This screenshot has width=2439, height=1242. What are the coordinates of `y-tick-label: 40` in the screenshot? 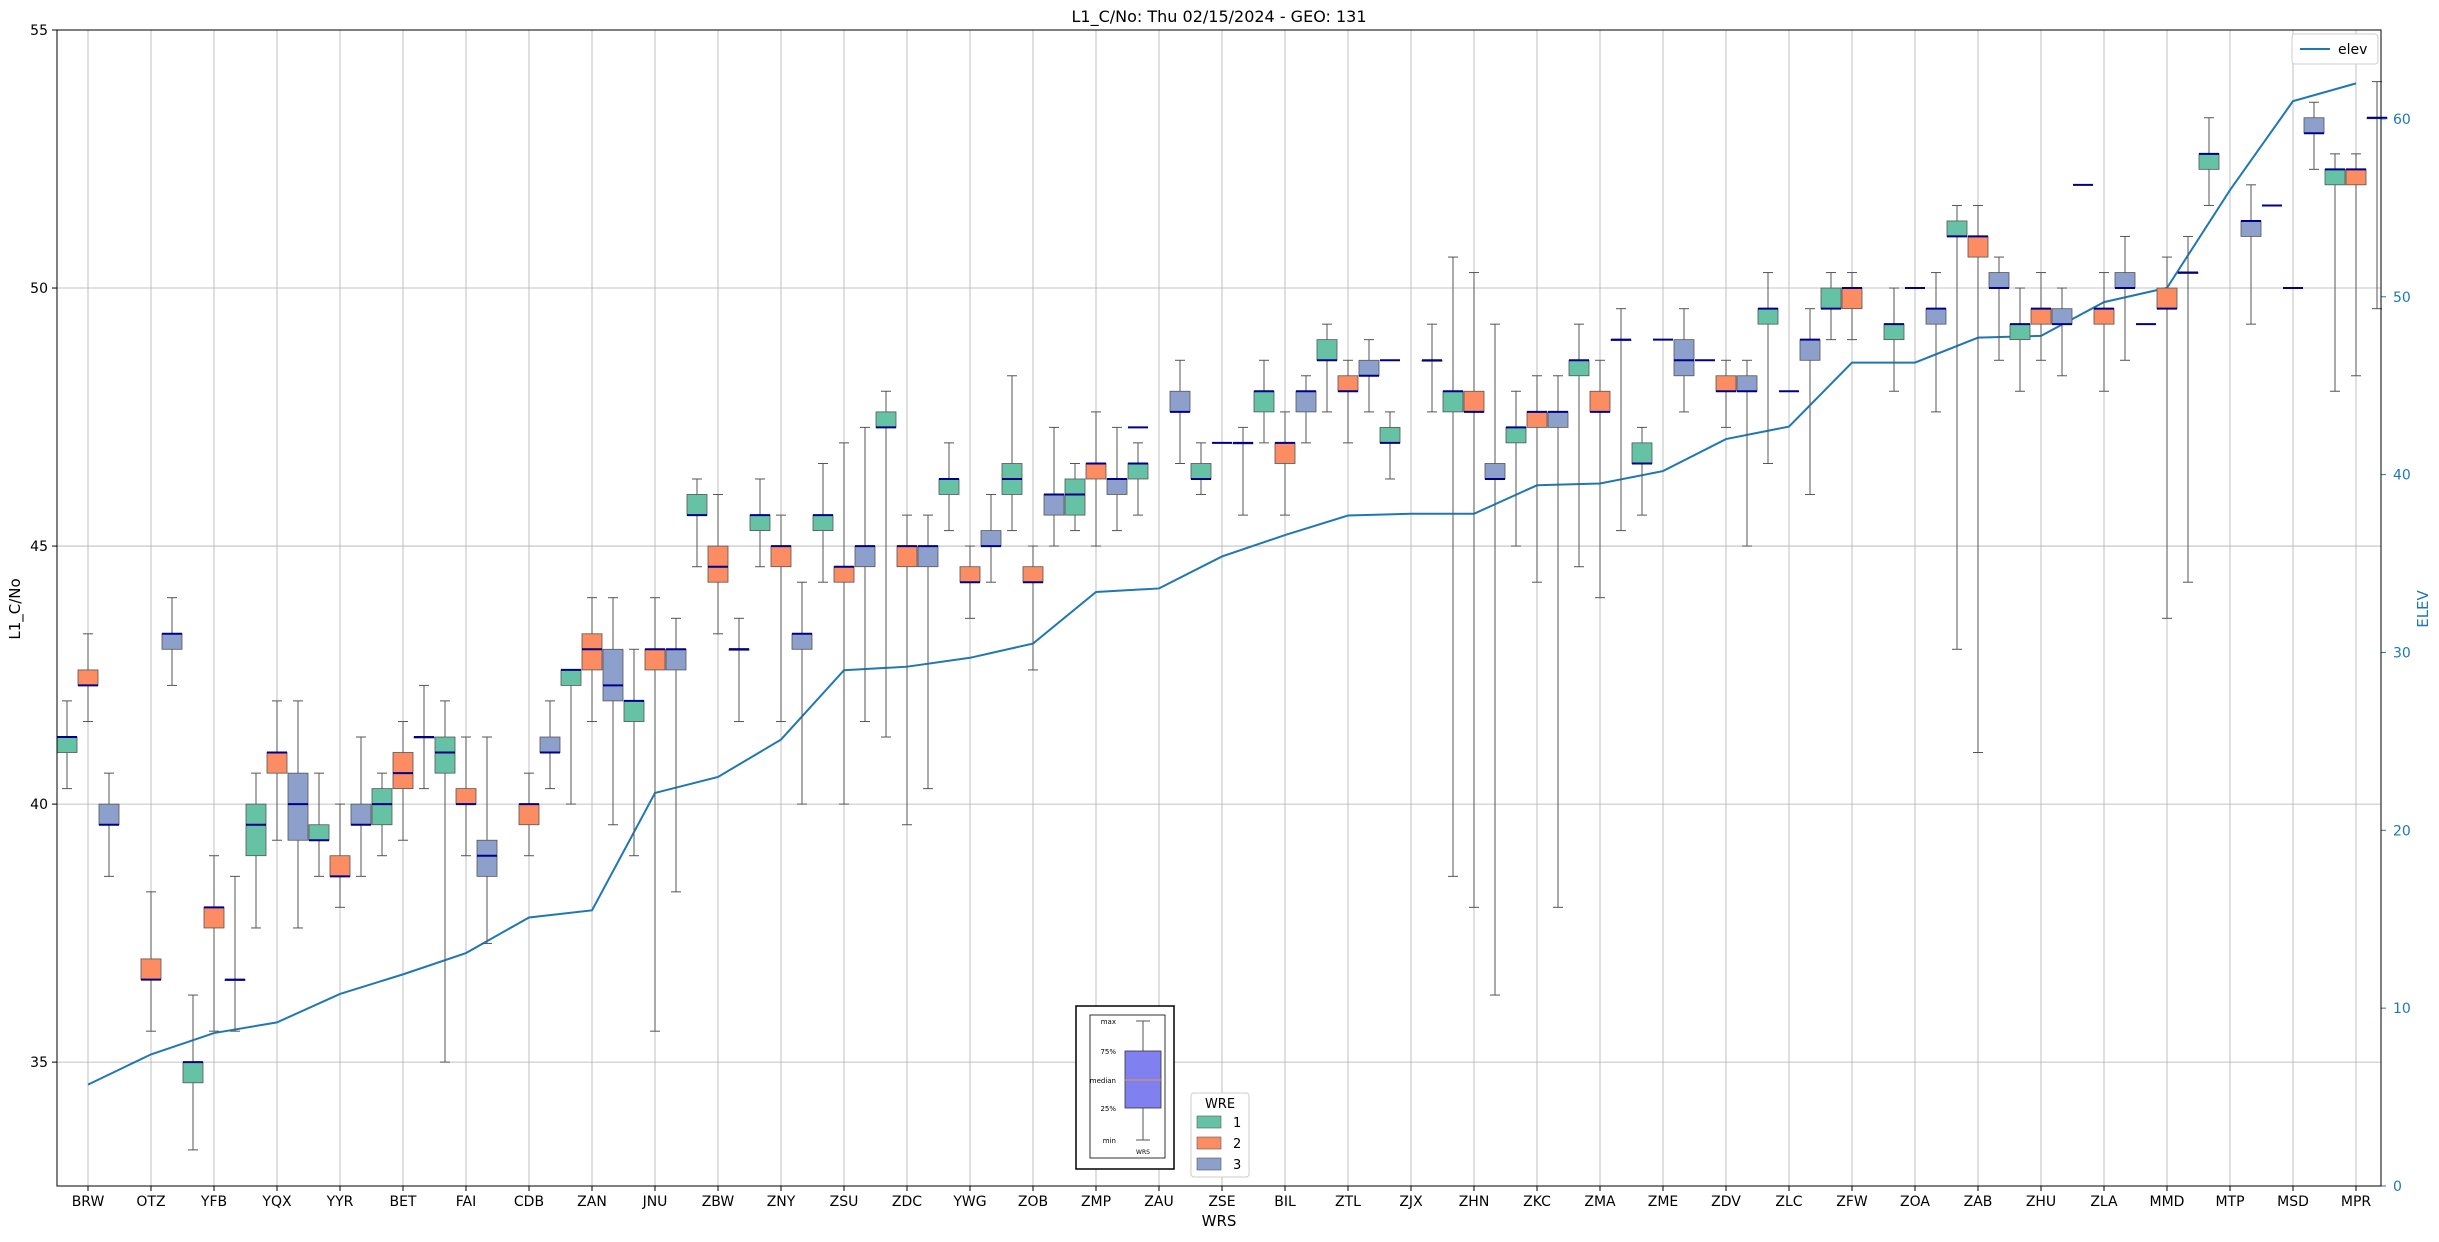 It's located at (39, 805).